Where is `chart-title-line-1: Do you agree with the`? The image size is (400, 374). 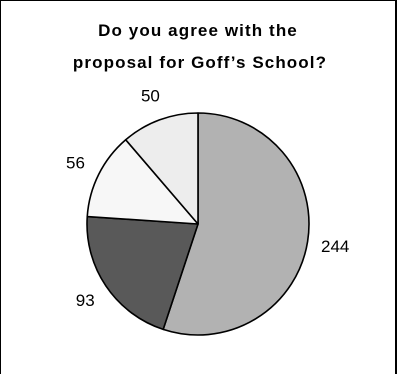 chart-title-line-1: Do you agree with the is located at coordinates (198, 30).